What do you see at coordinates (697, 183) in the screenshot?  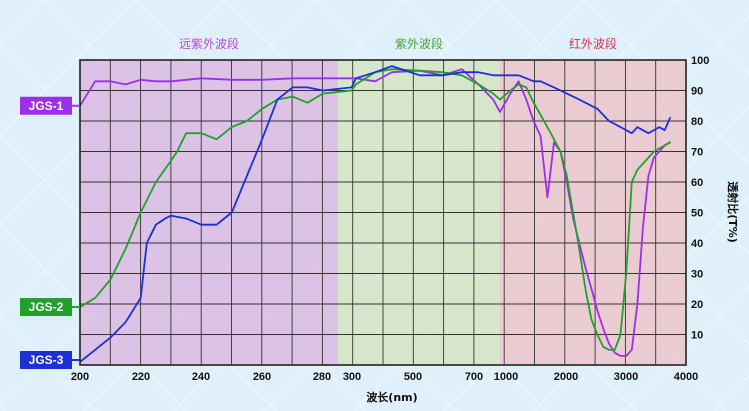 I see `y-tick-label: 60` at bounding box center [697, 183].